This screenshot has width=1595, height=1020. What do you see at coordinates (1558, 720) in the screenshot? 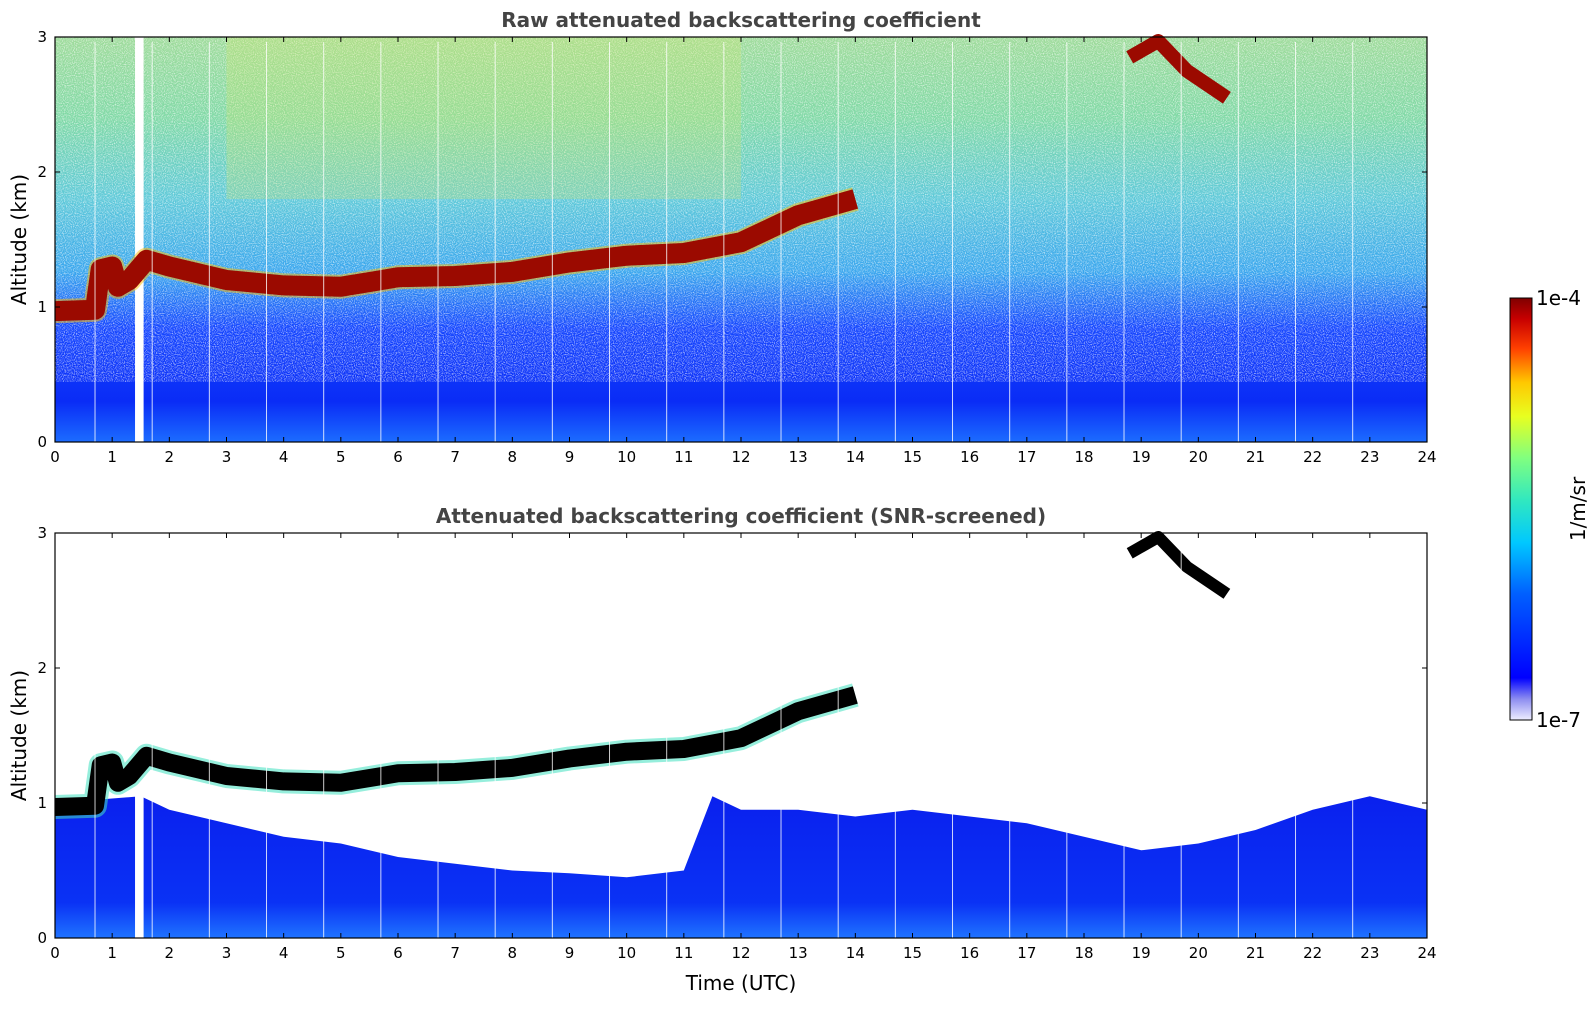
I see `colorbar-min-label: 1e-7` at bounding box center [1558, 720].